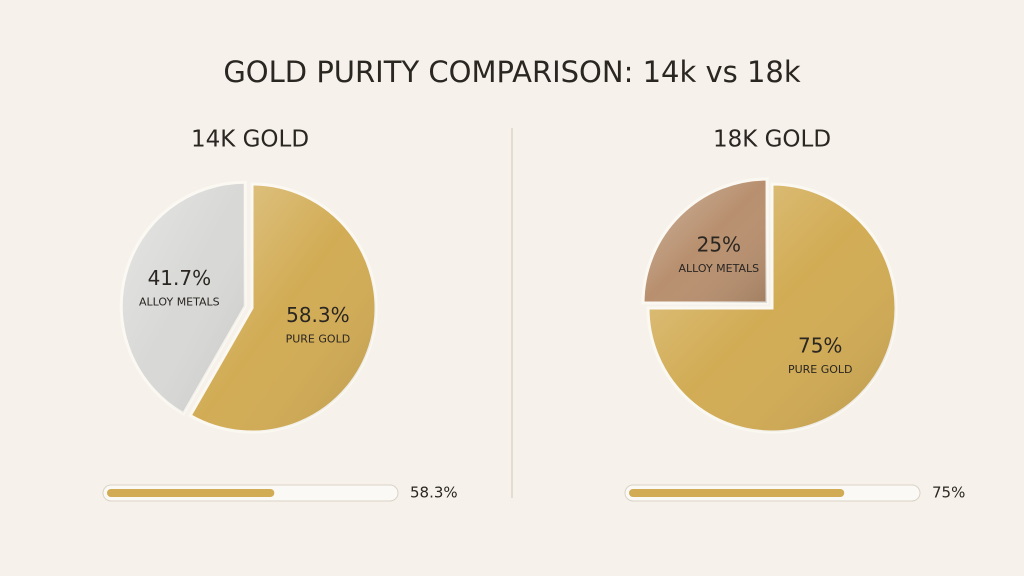 The width and height of the screenshot is (1024, 576). I want to click on progress-label: 58.3%, so click(434, 493).